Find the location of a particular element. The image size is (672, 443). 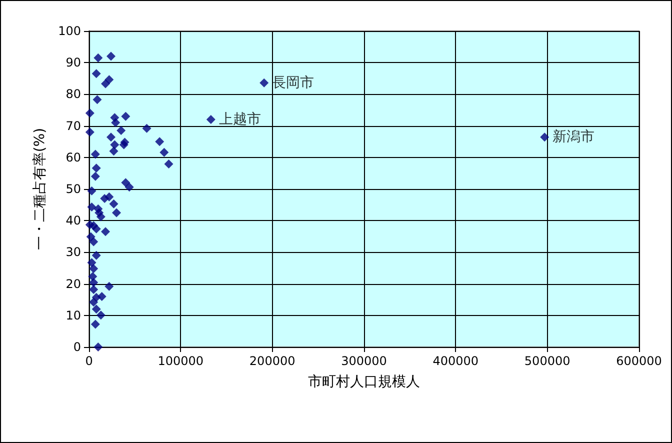

annotation: 上越市 is located at coordinates (239, 119).